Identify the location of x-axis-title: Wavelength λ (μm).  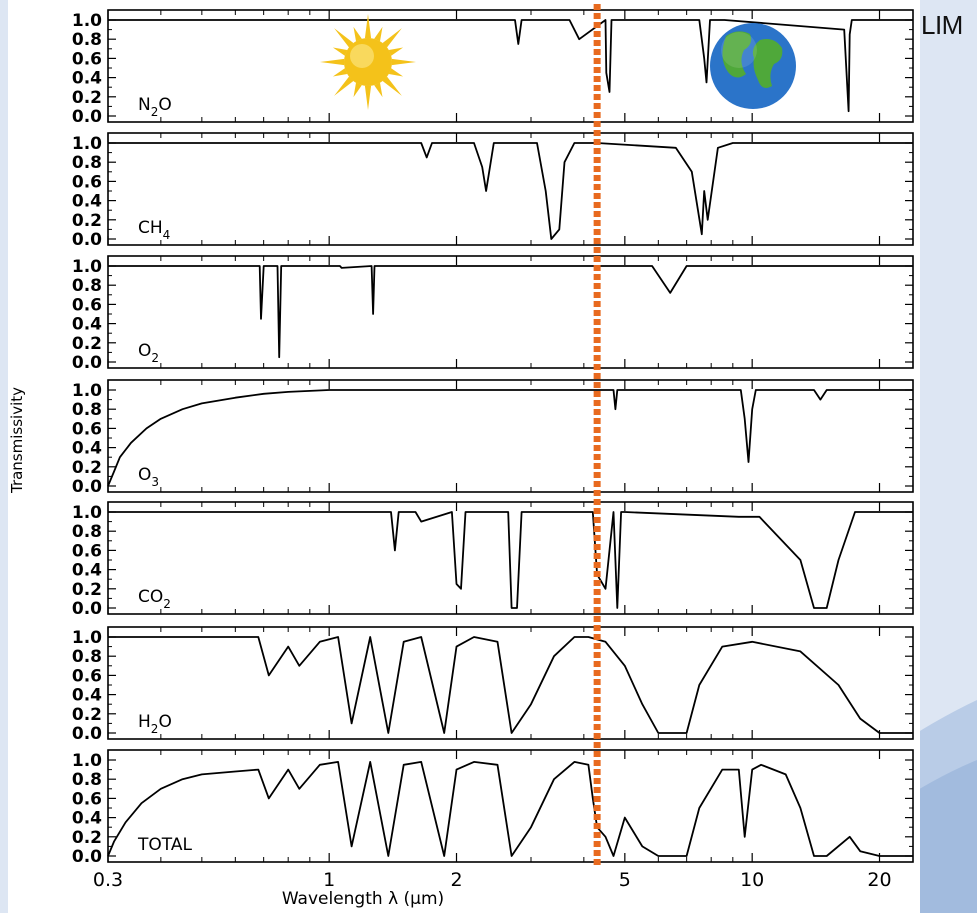
(363, 899).